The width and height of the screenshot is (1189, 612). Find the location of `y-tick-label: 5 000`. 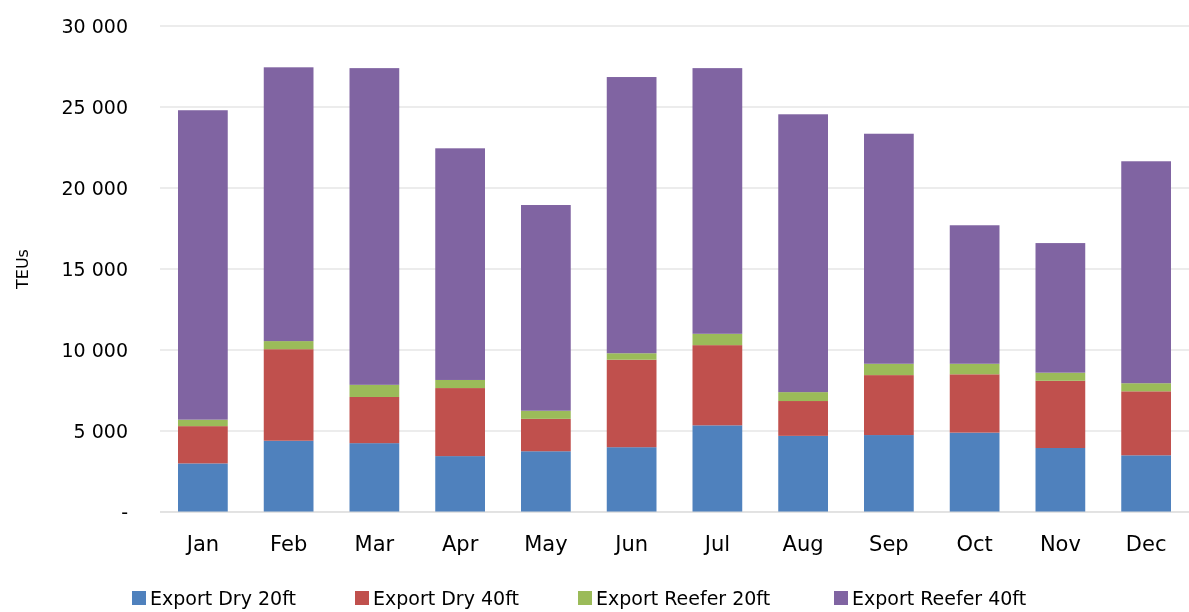

y-tick-label: 5 000 is located at coordinates (100, 431).